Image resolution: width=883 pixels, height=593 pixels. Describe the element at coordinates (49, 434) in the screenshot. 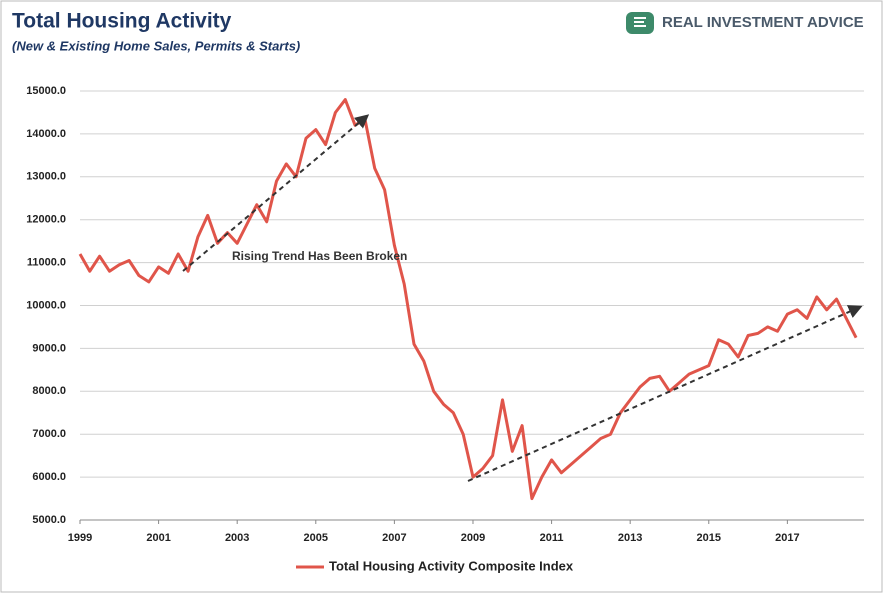

I see `y-tick-label: 7000.0` at that location.